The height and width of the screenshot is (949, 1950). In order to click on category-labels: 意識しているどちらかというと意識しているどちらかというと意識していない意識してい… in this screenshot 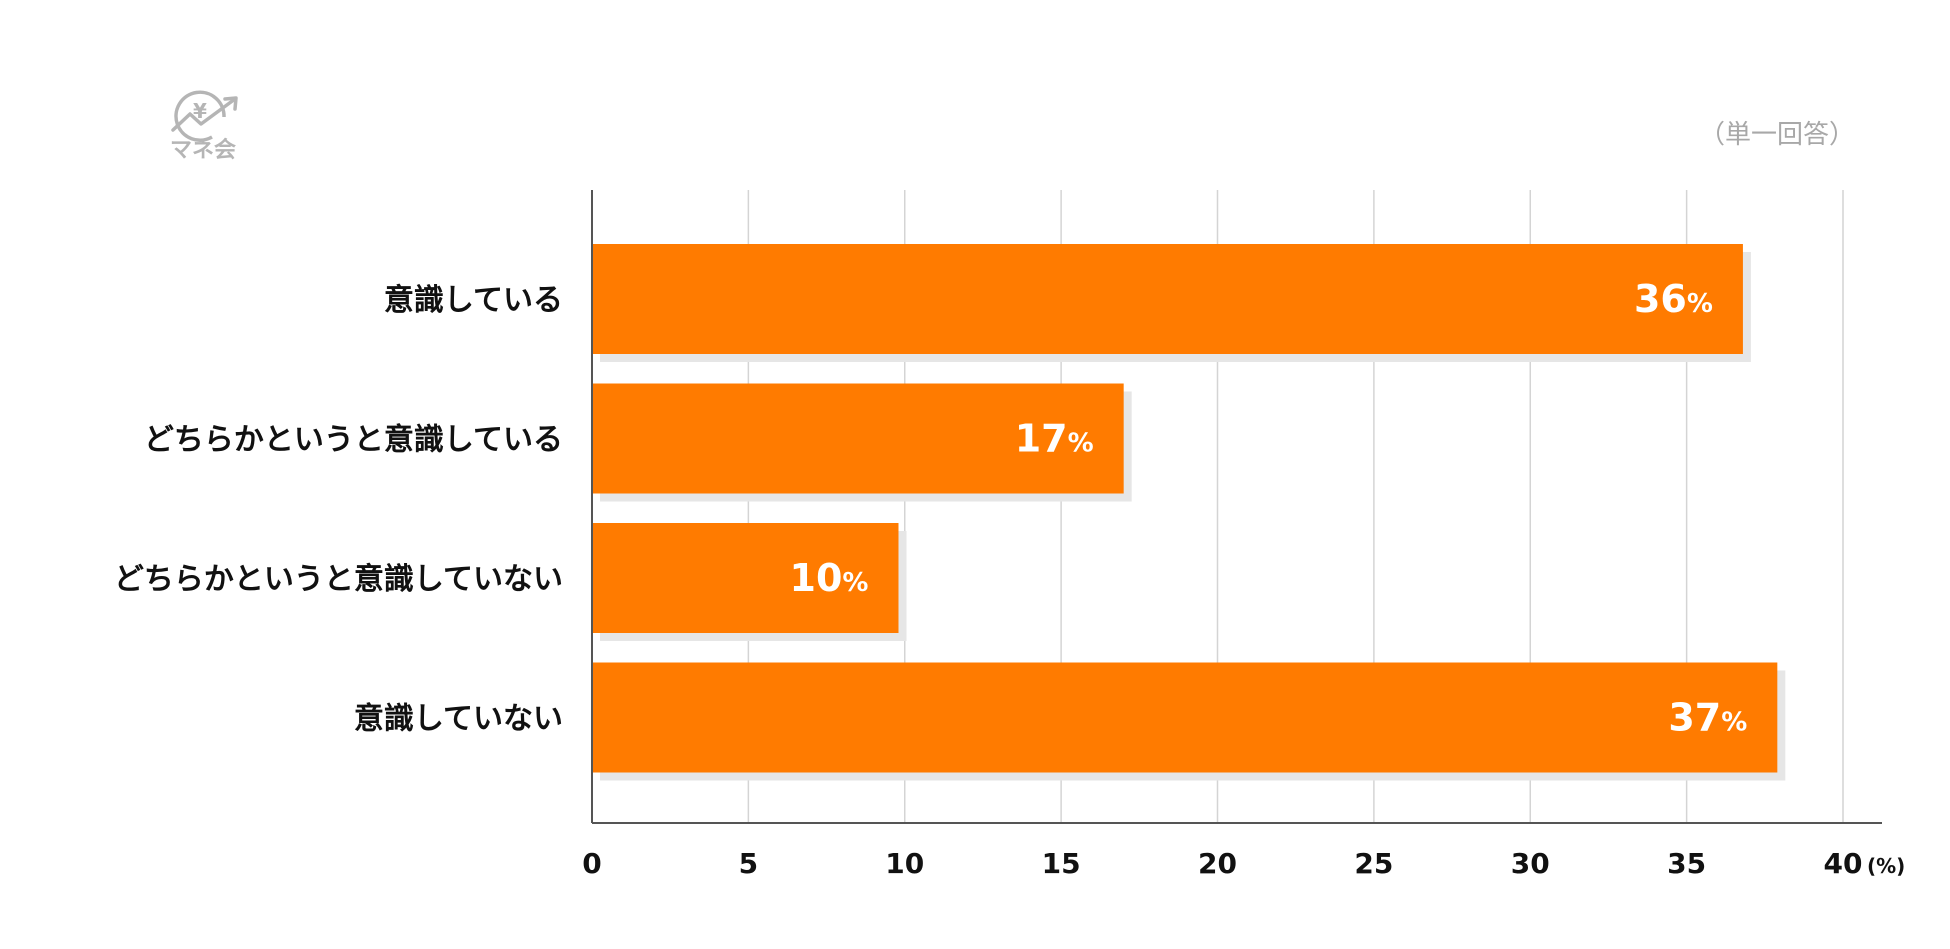, I will do `click(338, 510)`.